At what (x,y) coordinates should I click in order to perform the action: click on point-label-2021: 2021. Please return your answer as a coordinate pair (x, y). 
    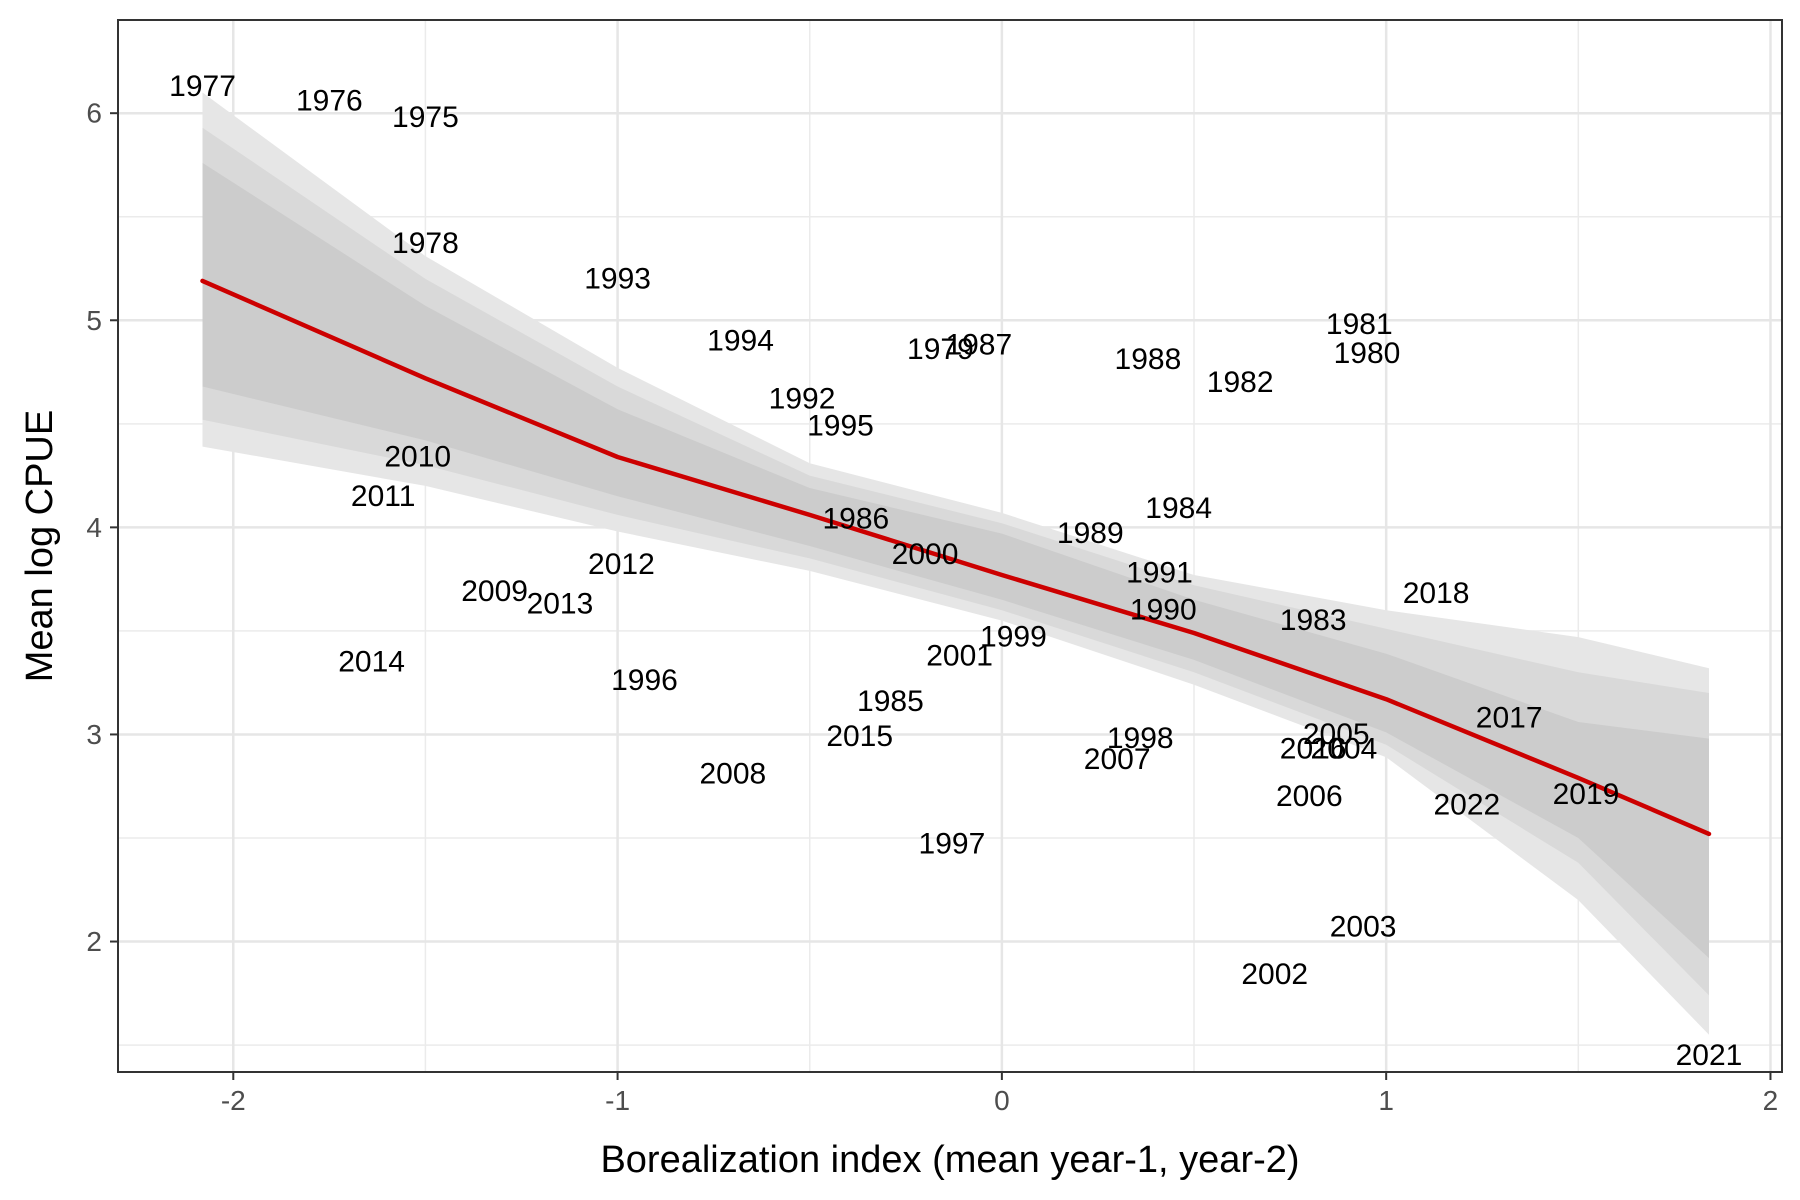
    Looking at the image, I should click on (1709, 1055).